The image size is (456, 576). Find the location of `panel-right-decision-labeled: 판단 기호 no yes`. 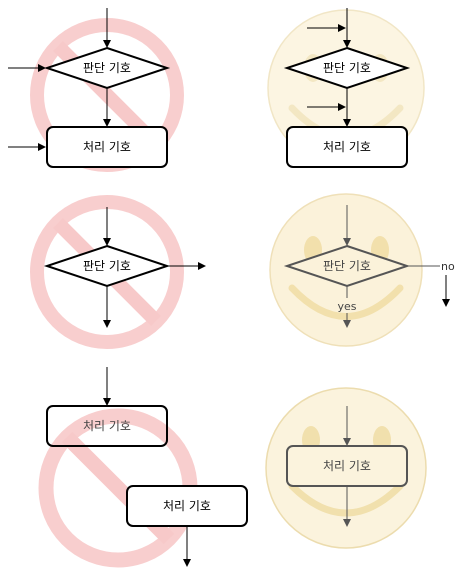

panel-right-decision-labeled: 판단 기호 no yes is located at coordinates (369, 266).